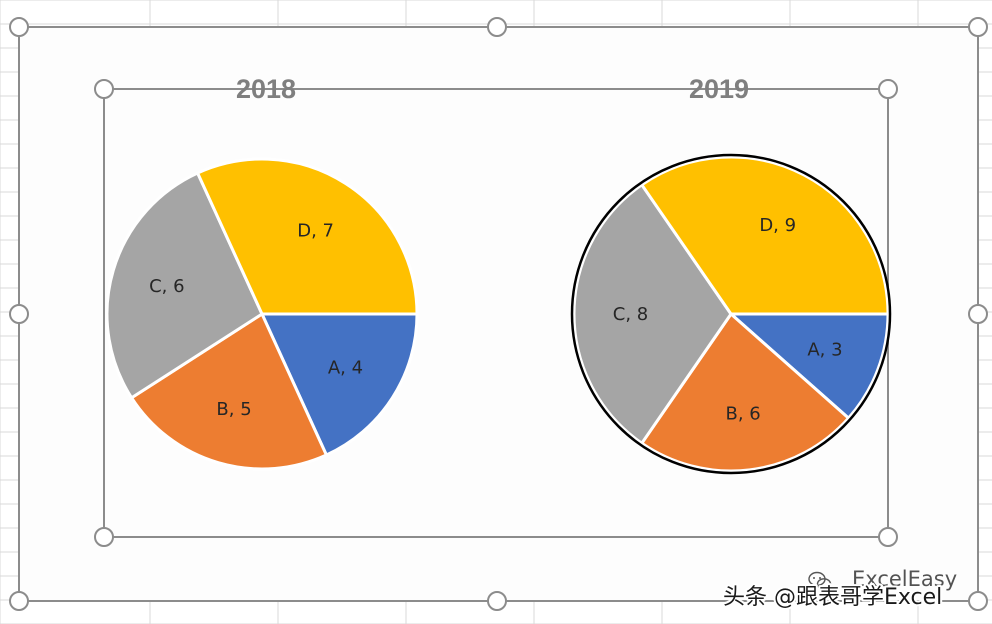  Describe the element at coordinates (824, 350) in the screenshot. I see `data-label-a: A, 3` at that location.